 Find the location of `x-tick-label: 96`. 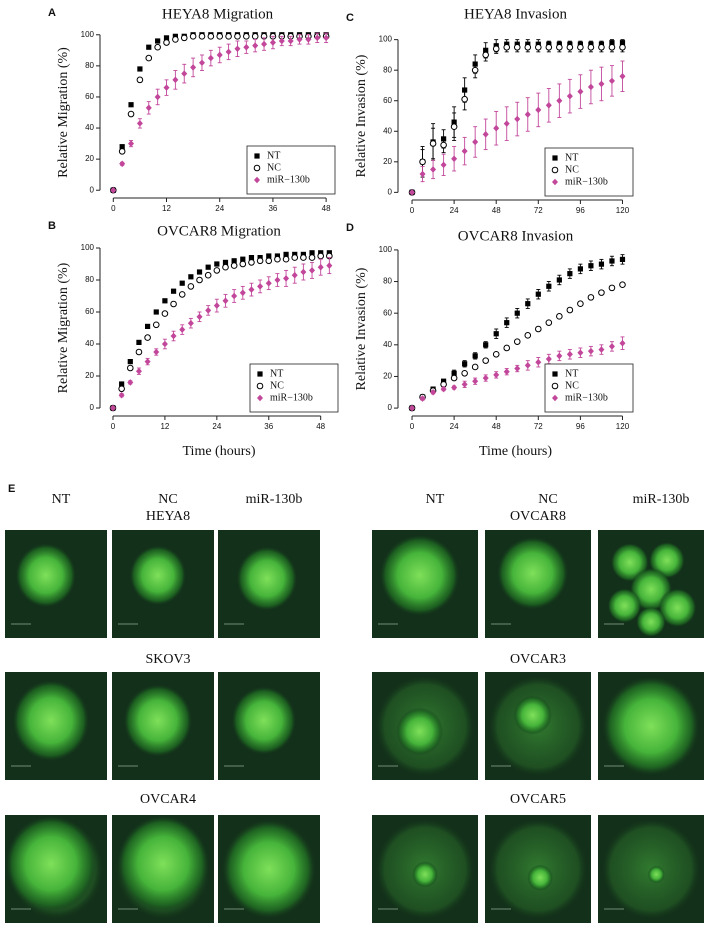

x-tick-label: 96 is located at coordinates (580, 426).